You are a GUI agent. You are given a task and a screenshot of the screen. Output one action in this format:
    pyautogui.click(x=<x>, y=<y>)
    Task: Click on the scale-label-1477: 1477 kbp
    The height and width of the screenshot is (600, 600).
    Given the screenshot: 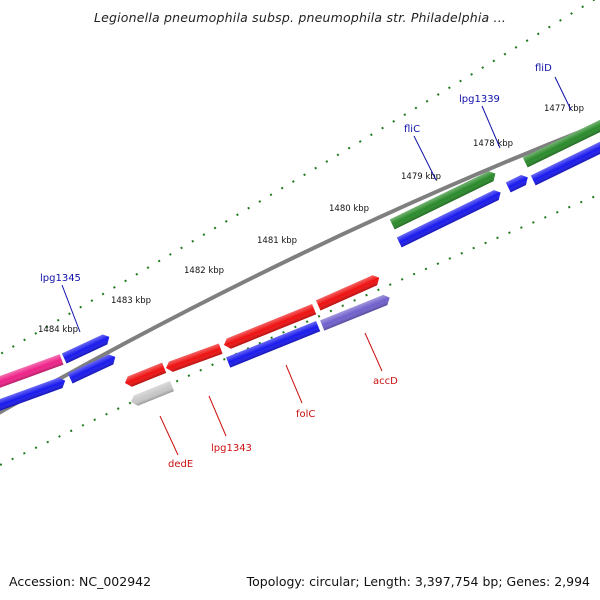 What is the action you would take?
    pyautogui.click(x=564, y=109)
    